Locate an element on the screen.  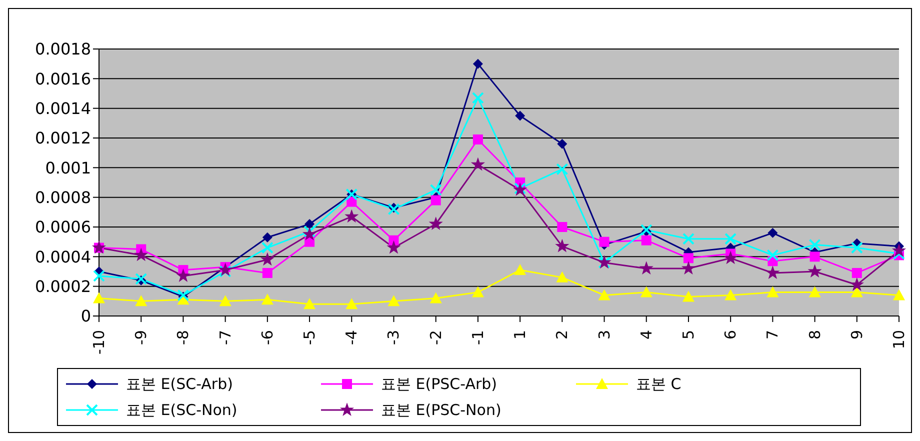
x-tick-label: 5 is located at coordinates (688, 335).